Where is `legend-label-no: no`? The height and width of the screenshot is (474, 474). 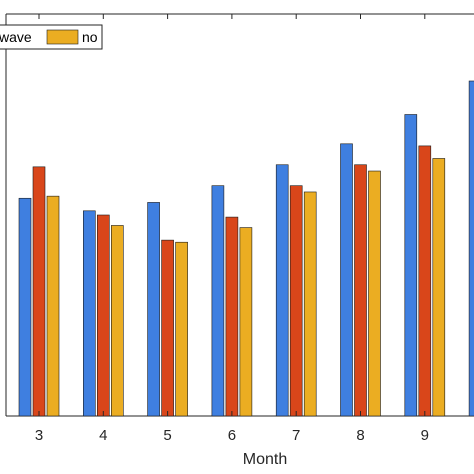
legend-label-no: no is located at coordinates (90, 37).